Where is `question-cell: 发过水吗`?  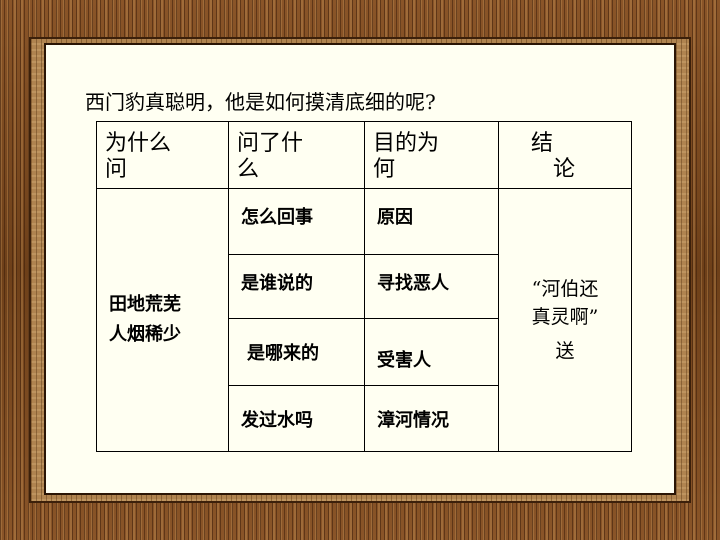 question-cell: 发过水吗 is located at coordinates (296, 418).